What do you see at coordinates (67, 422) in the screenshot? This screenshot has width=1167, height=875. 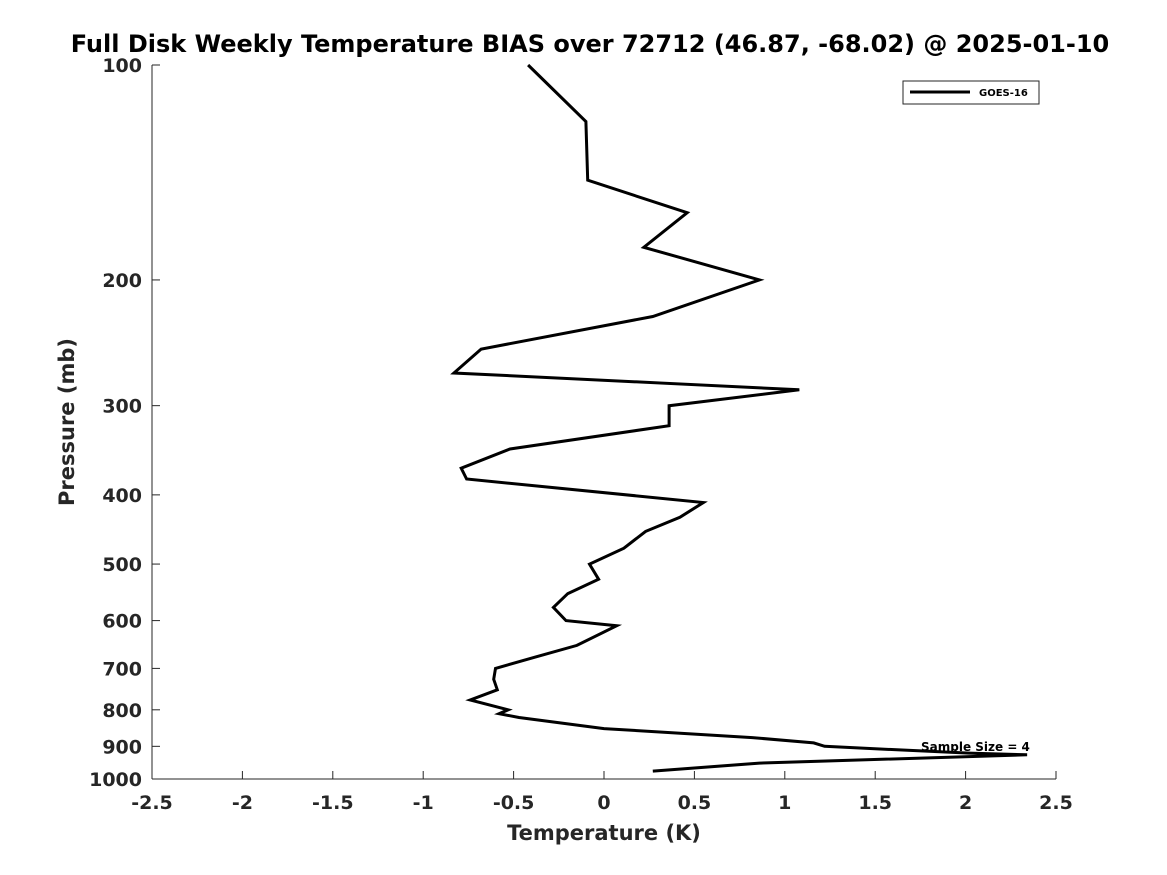 I see `y-axis-label: Pressure (mb)` at bounding box center [67, 422].